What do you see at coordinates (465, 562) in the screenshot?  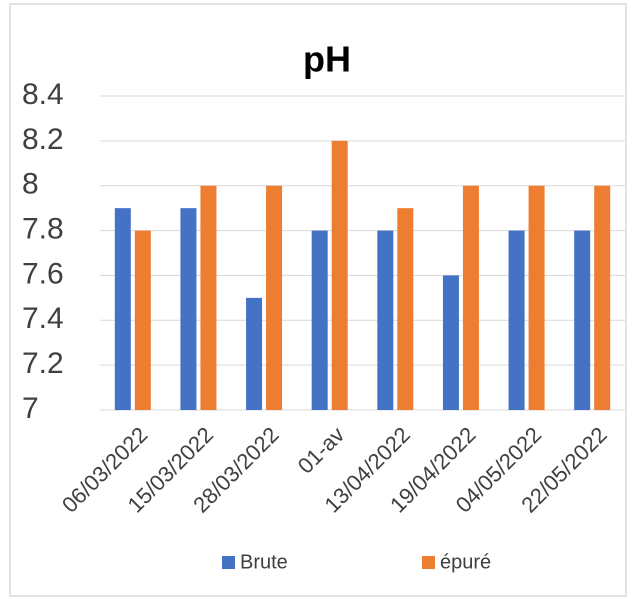 I see `legend-label: épuré` at bounding box center [465, 562].